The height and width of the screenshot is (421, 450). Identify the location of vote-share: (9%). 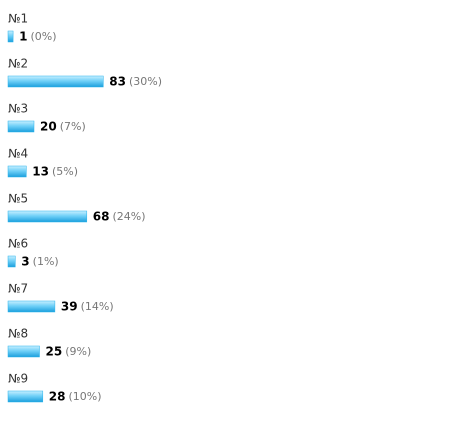
(78, 351).